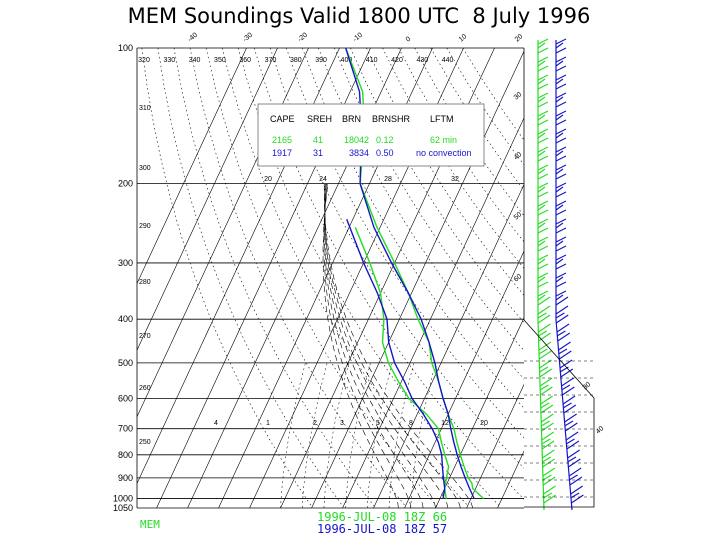 Image resolution: width=718 pixels, height=538 pixels. Describe the element at coordinates (382, 517) in the screenshot. I see `legend-sounding-1: 1996-JUL-08 18Z 66` at that location.